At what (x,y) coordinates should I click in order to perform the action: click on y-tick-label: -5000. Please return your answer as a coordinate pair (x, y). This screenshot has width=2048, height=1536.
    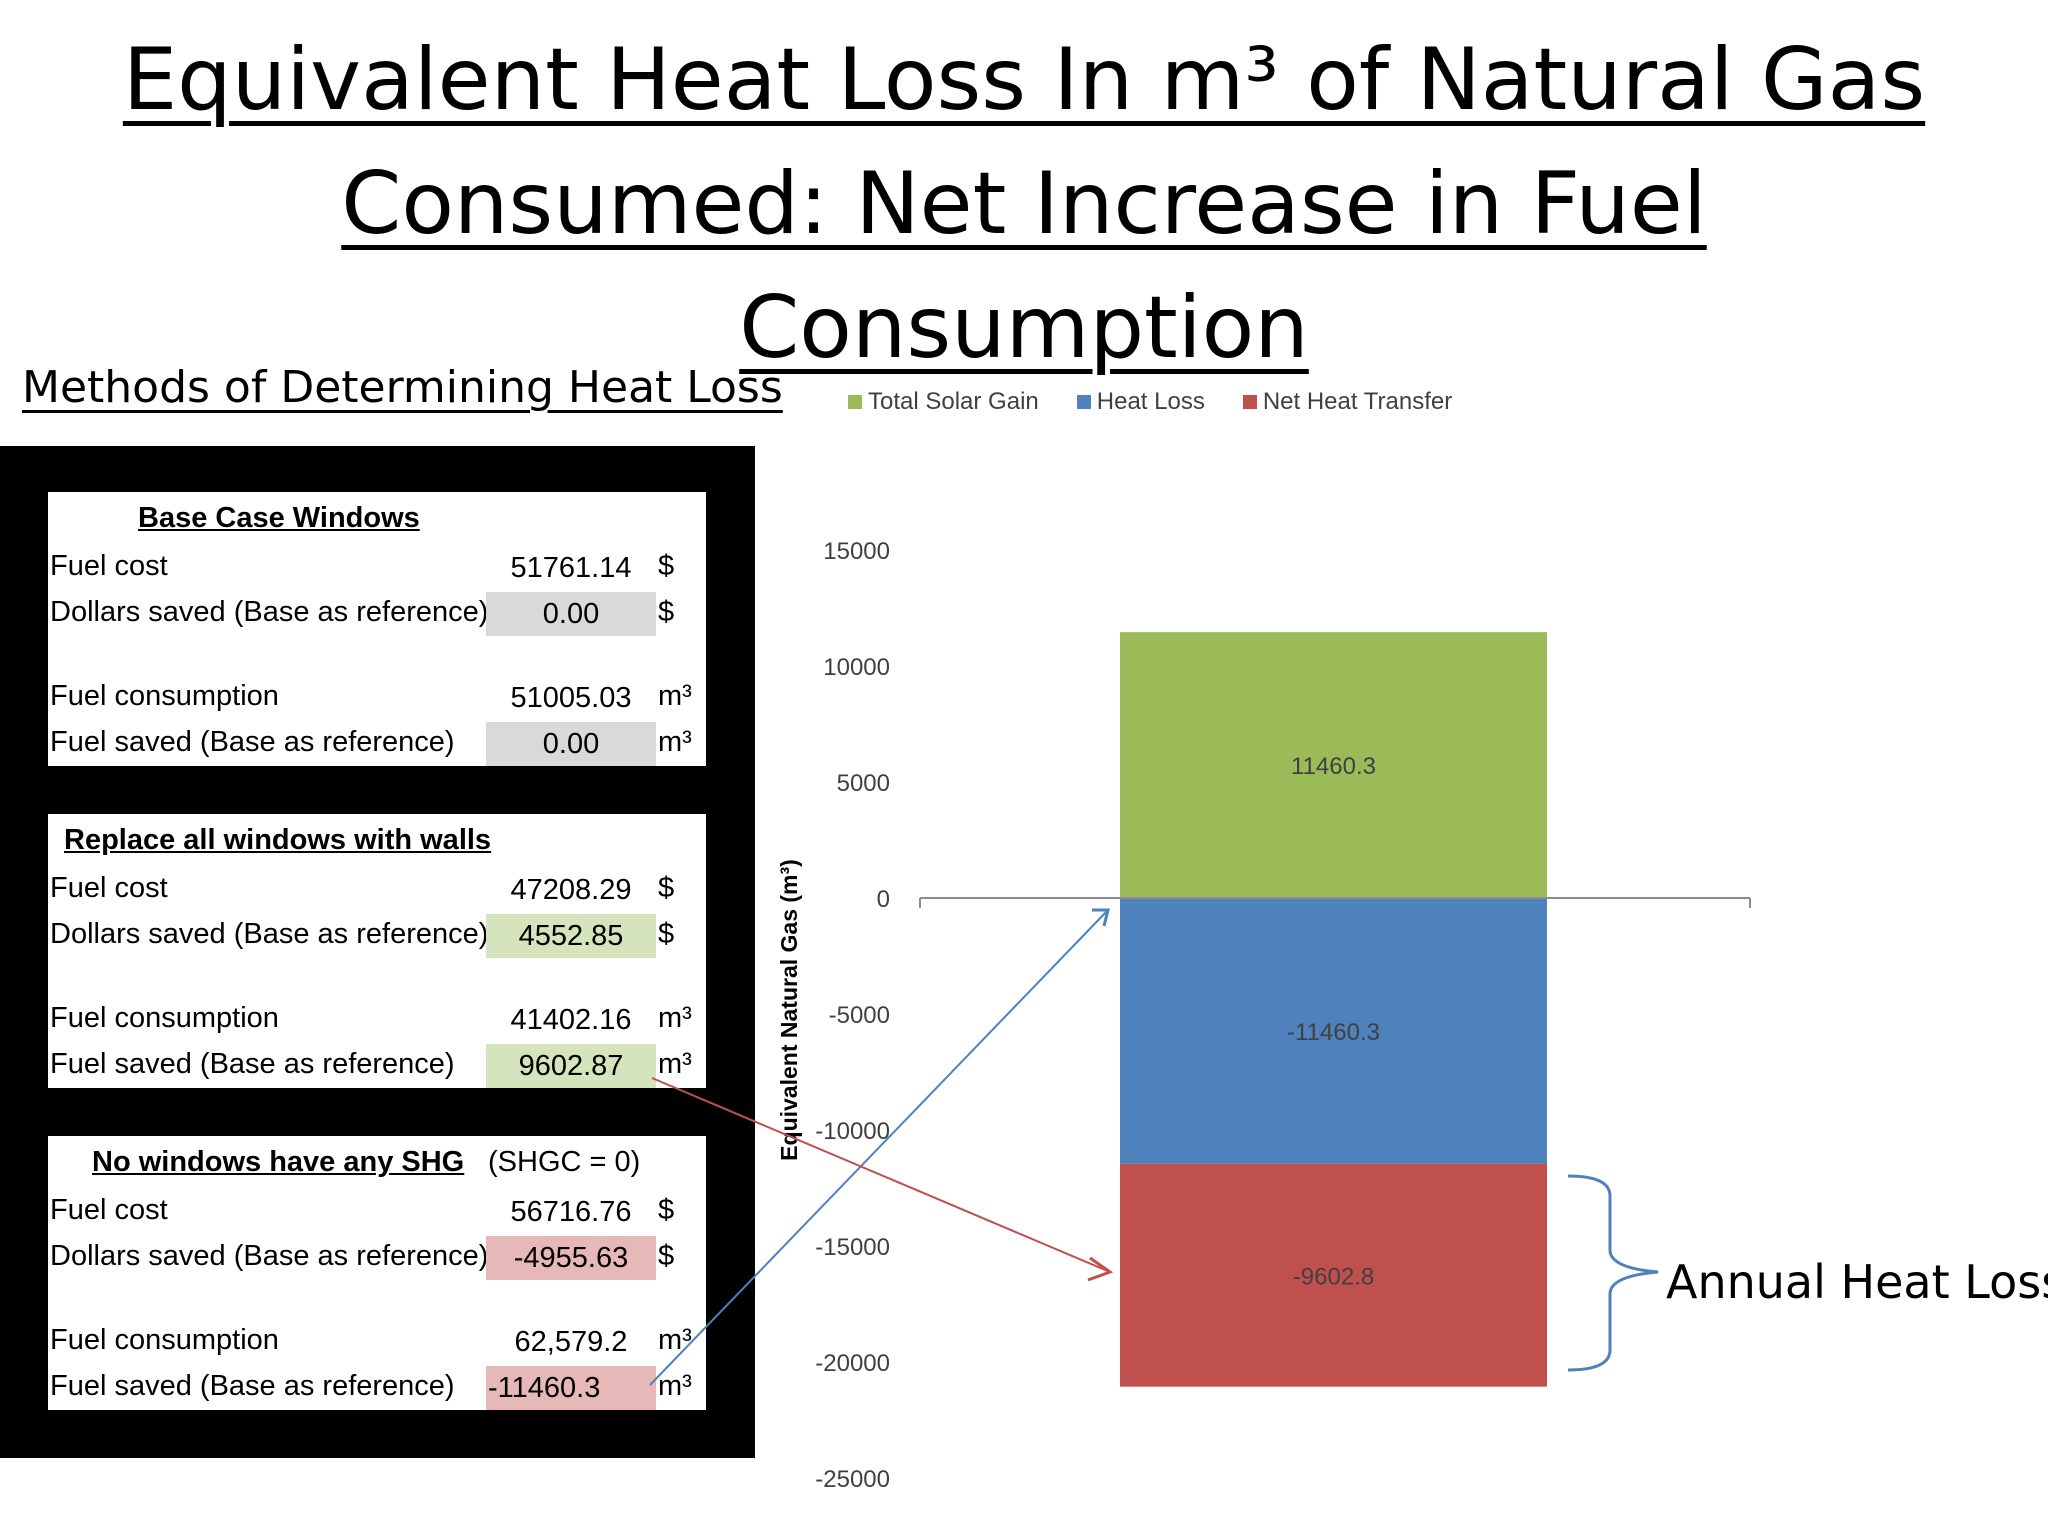
    Looking at the image, I should click on (859, 1015).